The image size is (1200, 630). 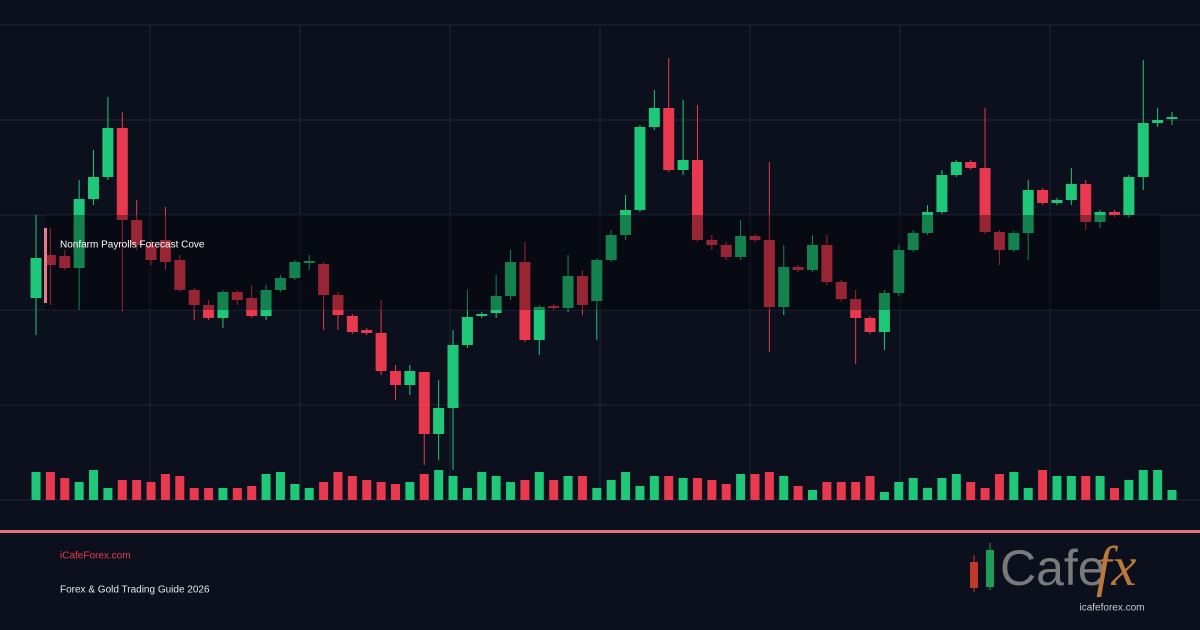 What do you see at coordinates (1116, 567) in the screenshot?
I see `logo-mark: fx` at bounding box center [1116, 567].